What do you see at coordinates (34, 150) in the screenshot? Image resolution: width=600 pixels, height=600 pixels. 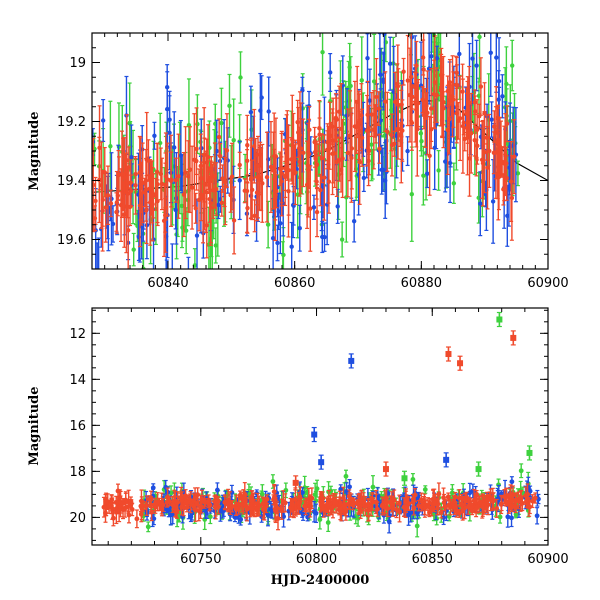 I see `top-y-axis-label: Magnitude` at bounding box center [34, 150].